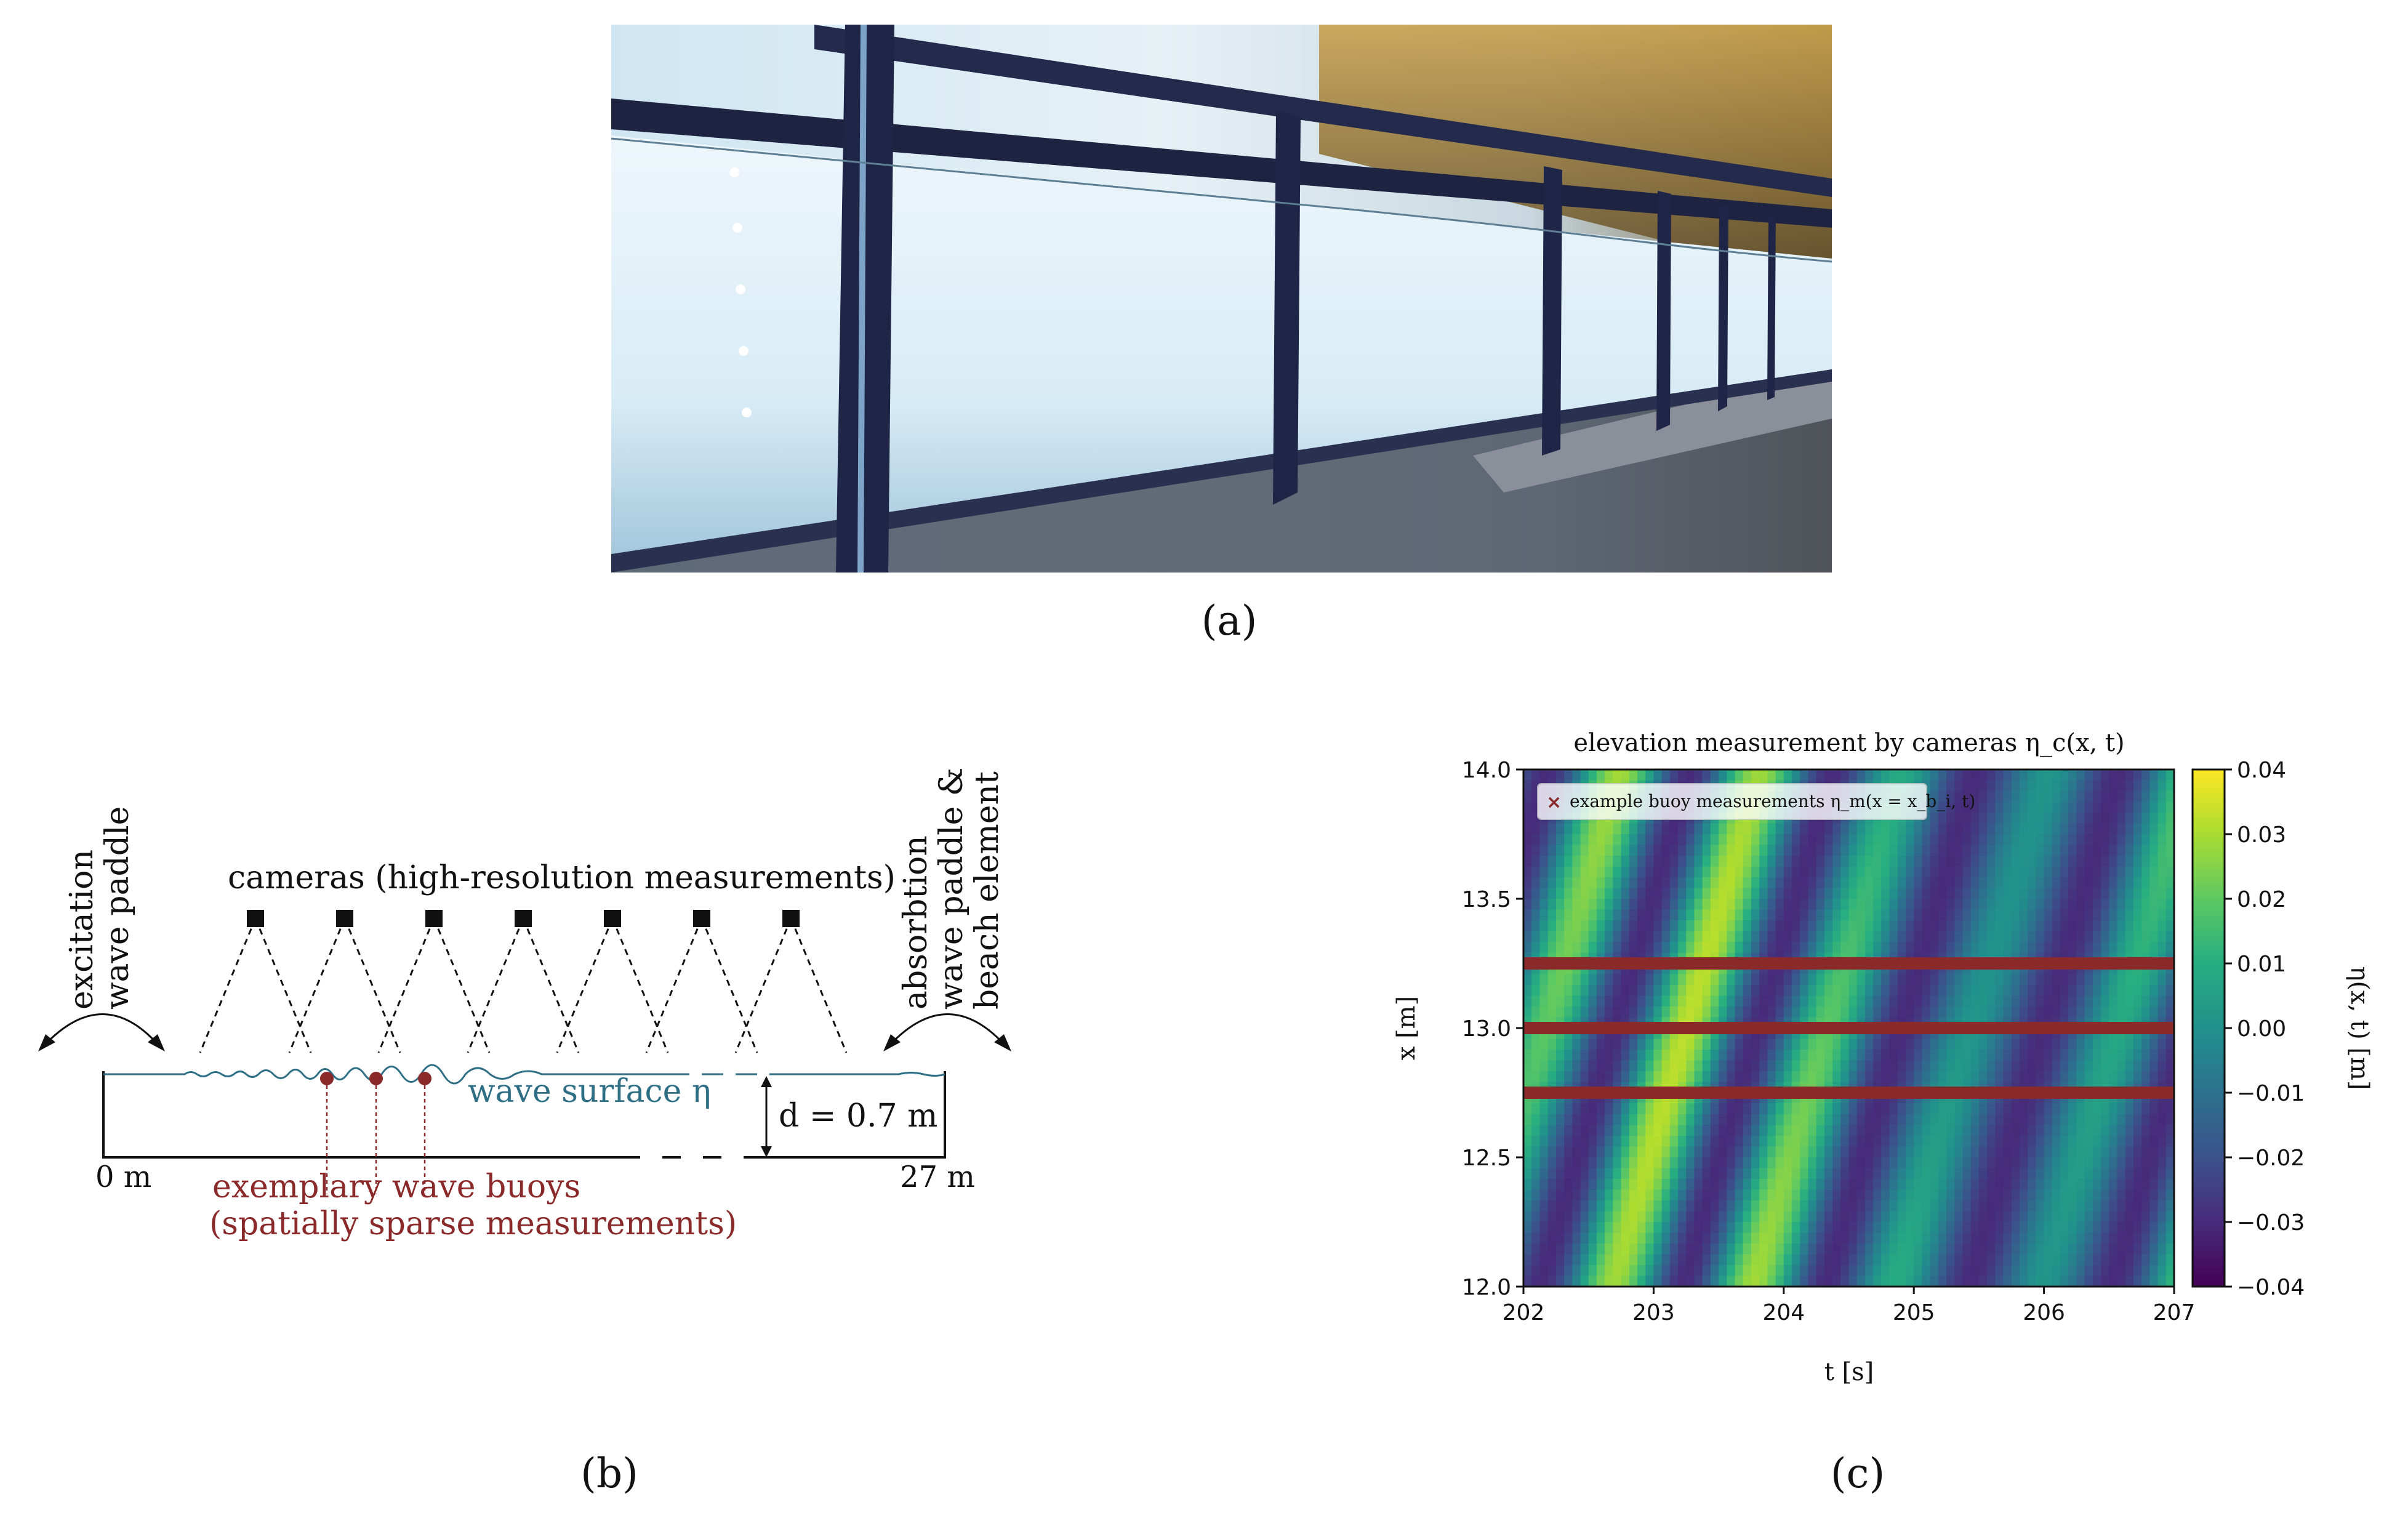  What do you see at coordinates (791, 919) in the screenshot?
I see `camera-icon` at bounding box center [791, 919].